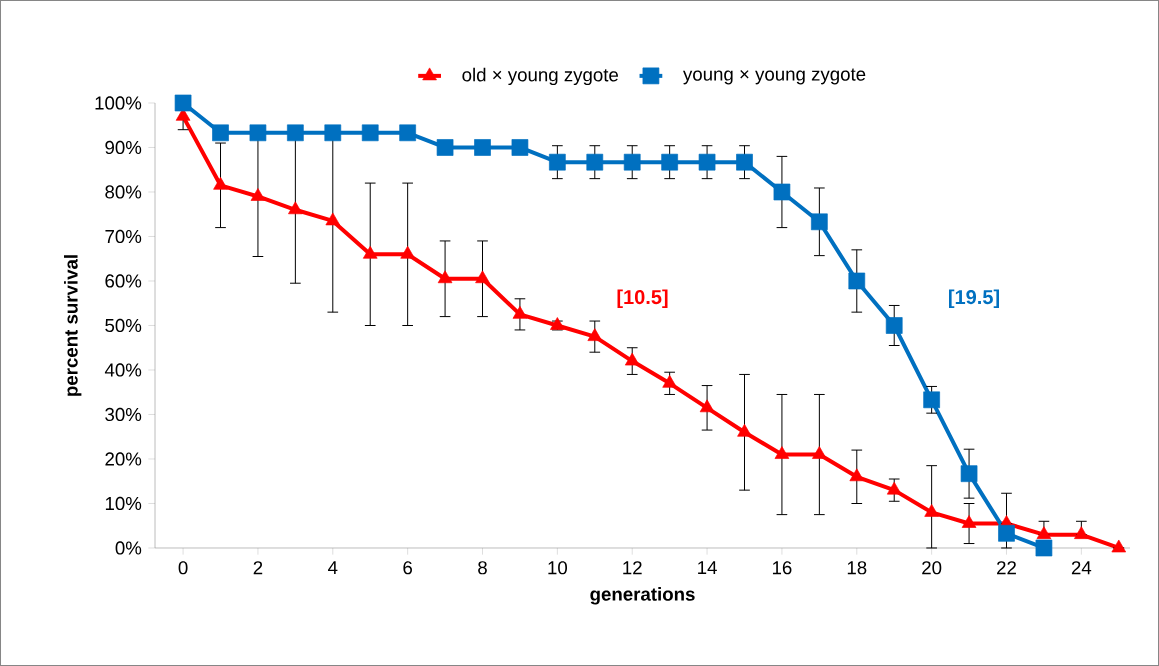 Image resolution: width=1159 pixels, height=666 pixels. What do you see at coordinates (1081, 568) in the screenshot?
I see `x-tick-label: 24` at bounding box center [1081, 568].